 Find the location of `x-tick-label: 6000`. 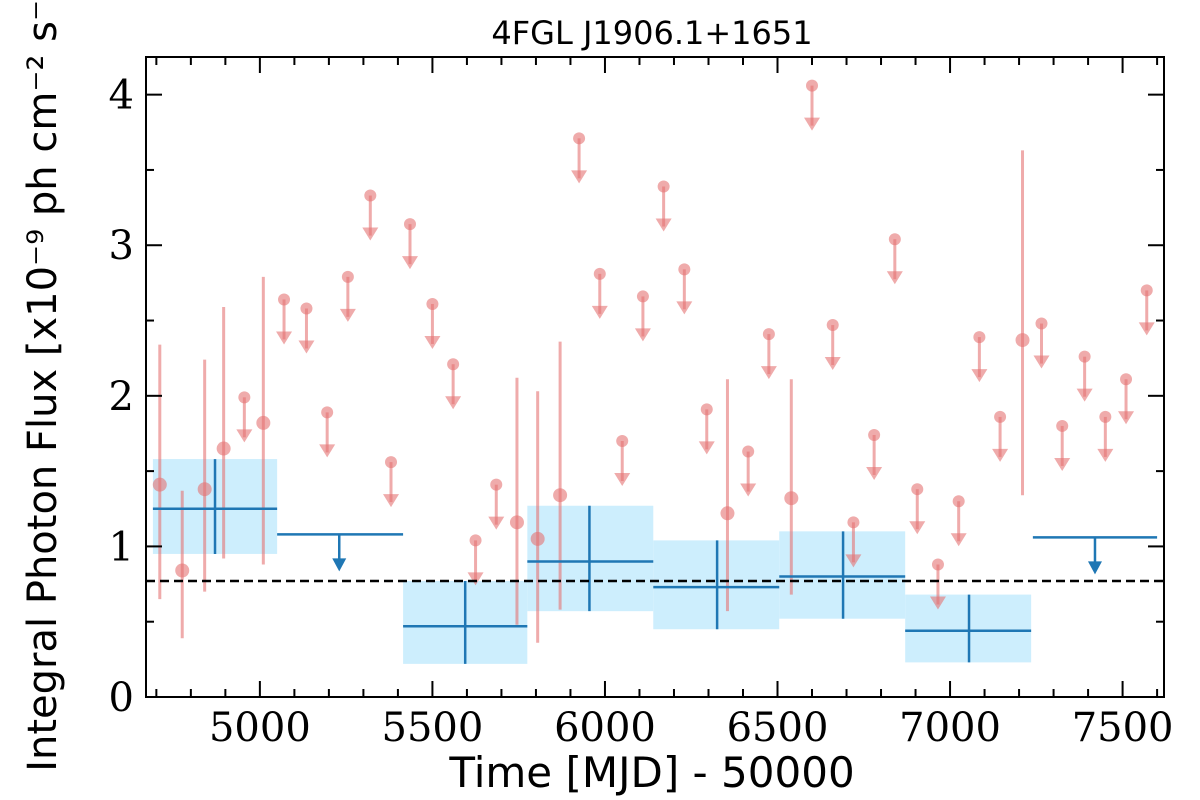

x-tick-label: 6000 is located at coordinates (605, 728).